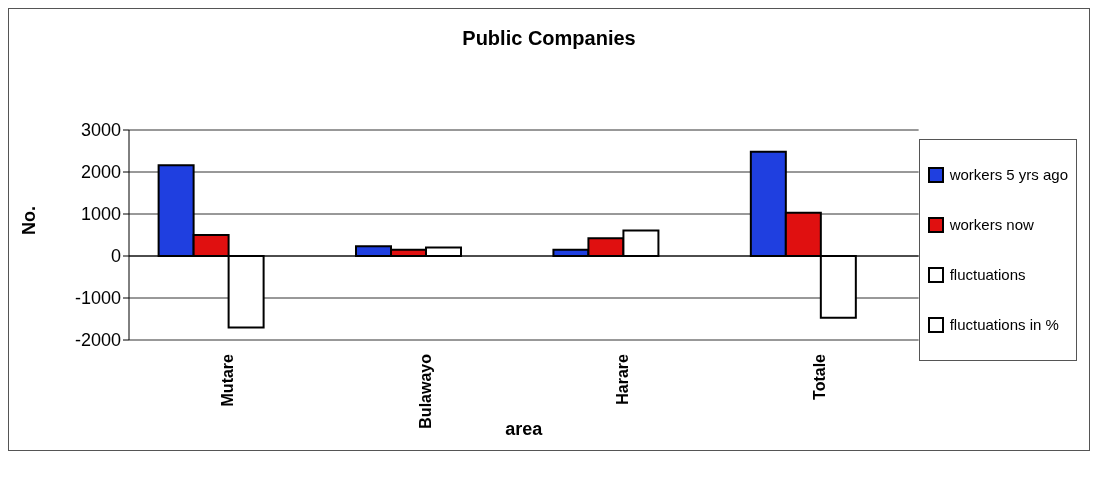 This screenshot has width=1109, height=479. Describe the element at coordinates (425, 391) in the screenshot. I see `x-tick-label: Bulawayo` at that location.